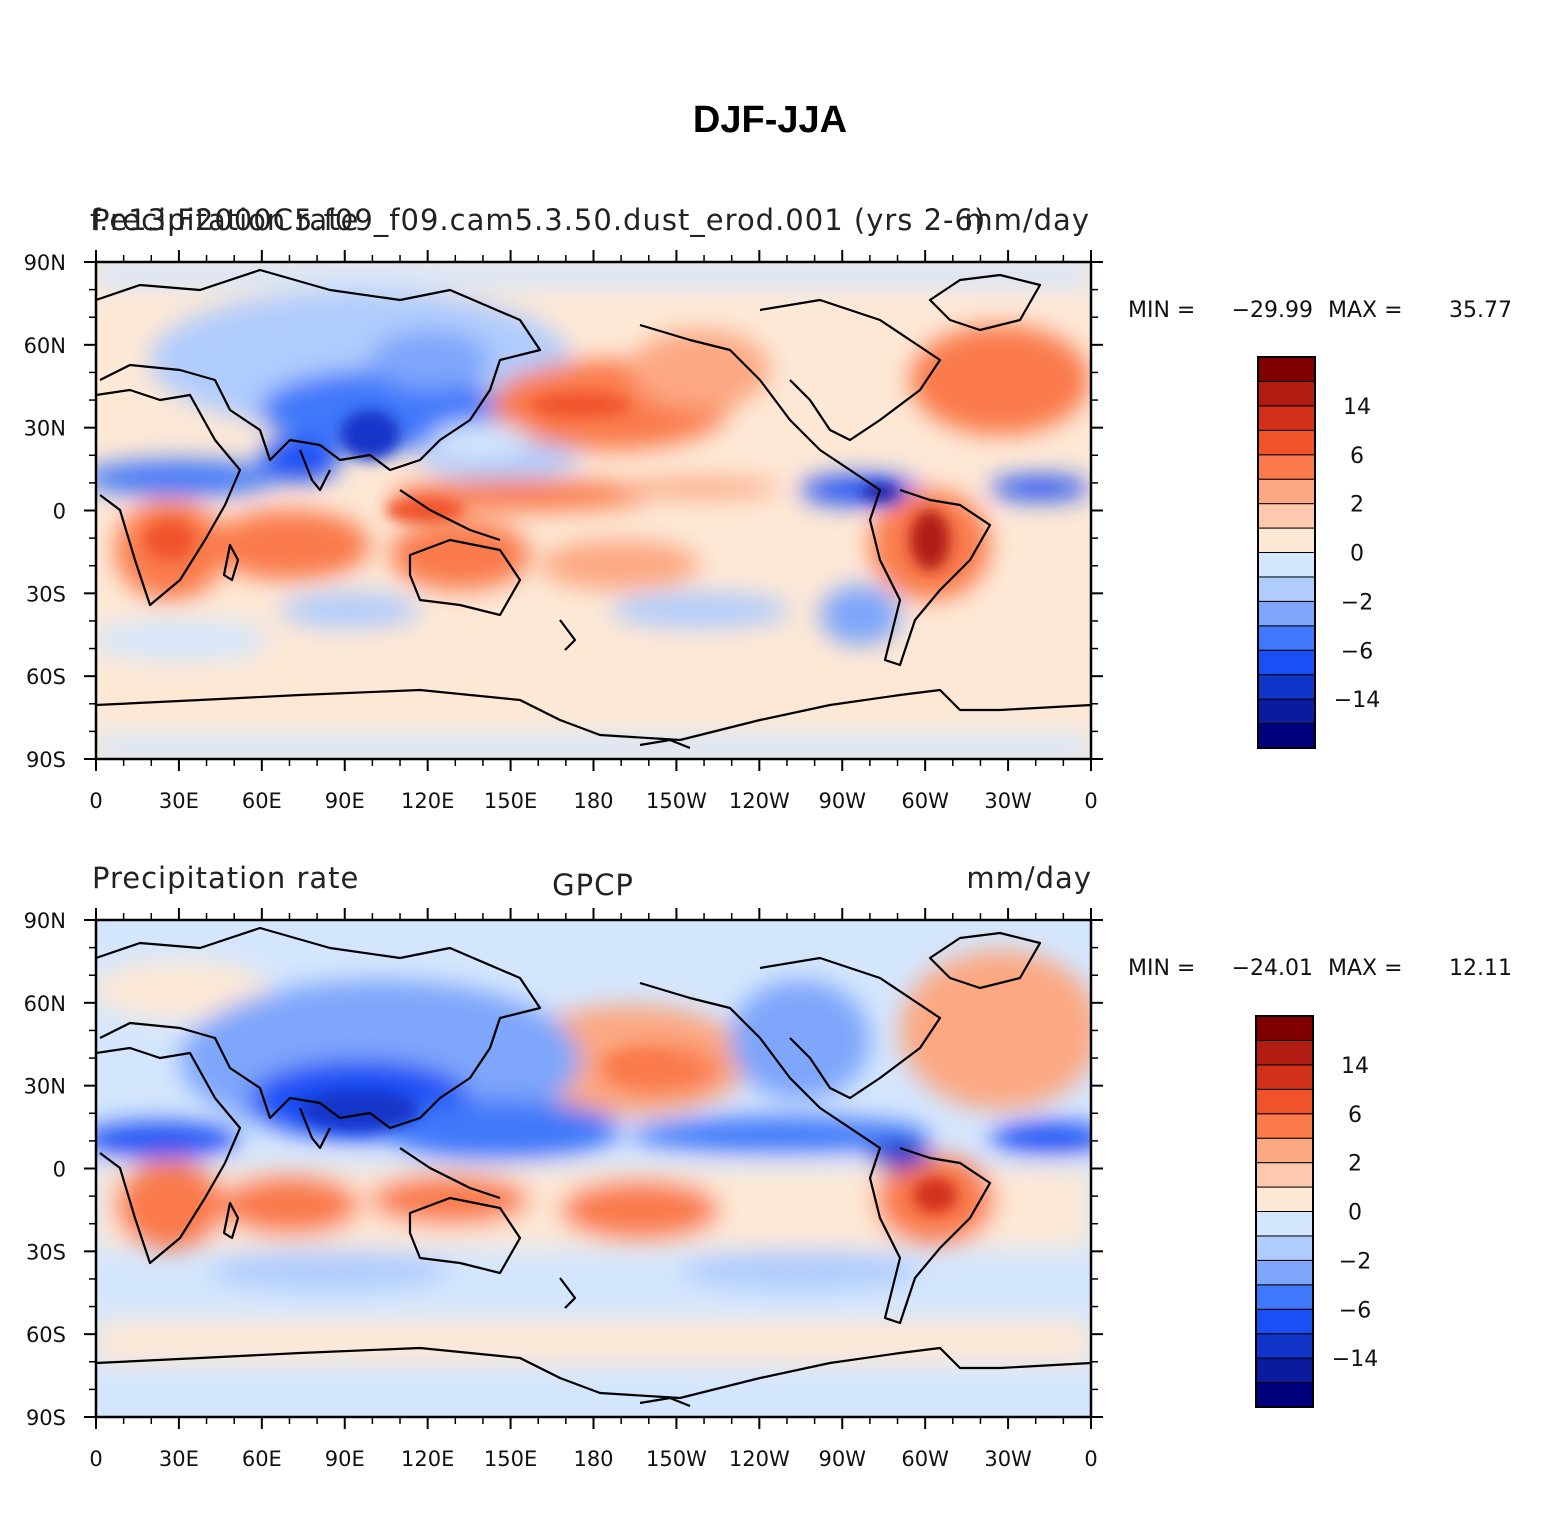 The image size is (1541, 1538). Describe the element at coordinates (225, 220) in the screenshot. I see `panel-1-left-title: Precipitation rate` at that location.